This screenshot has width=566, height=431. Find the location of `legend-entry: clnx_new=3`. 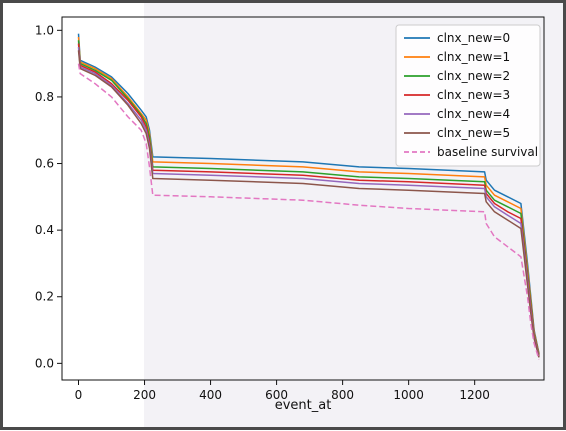

legend-entry: clnx_new=3 is located at coordinates (473, 95).